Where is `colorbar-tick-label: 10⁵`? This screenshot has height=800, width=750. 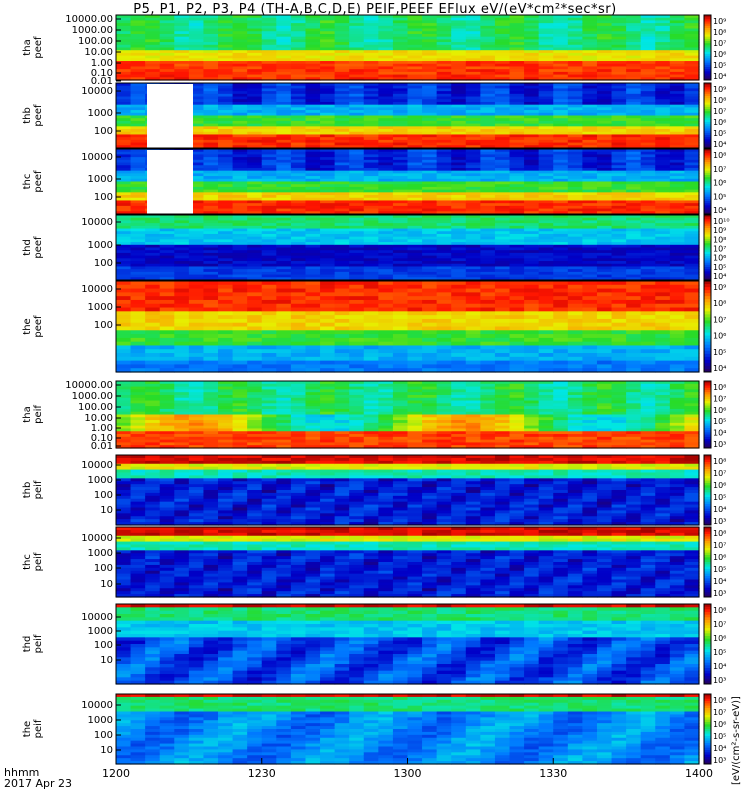 colorbar-tick-label: 10⁵ is located at coordinates (719, 65).